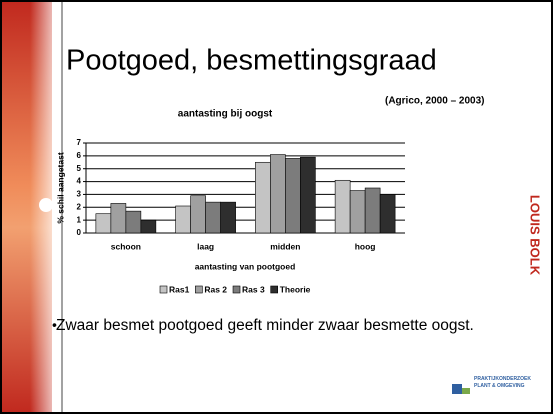 The height and width of the screenshot is (419, 553). Describe the element at coordinates (46, 205) in the screenshot. I see `dot` at that location.